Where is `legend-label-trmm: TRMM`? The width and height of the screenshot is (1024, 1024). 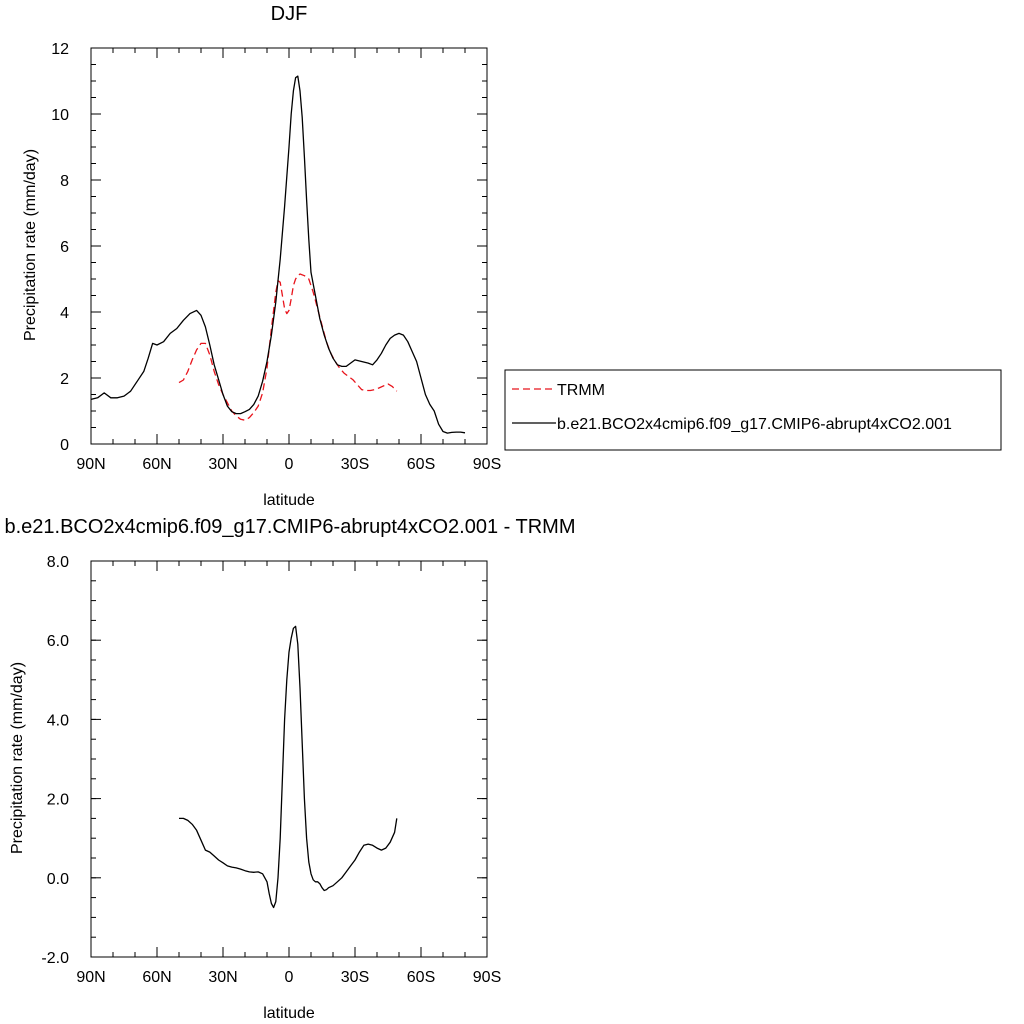 legend-label-trmm: TRMM is located at coordinates (581, 390).